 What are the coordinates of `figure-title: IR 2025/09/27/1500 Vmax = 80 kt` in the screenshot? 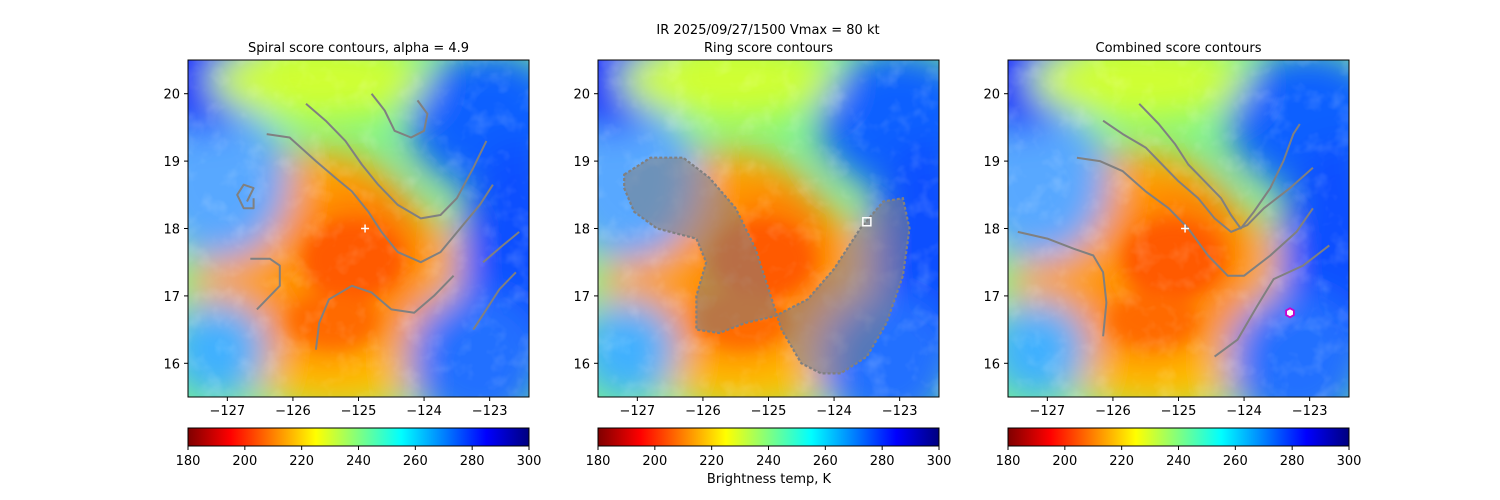 It's located at (768, 30).